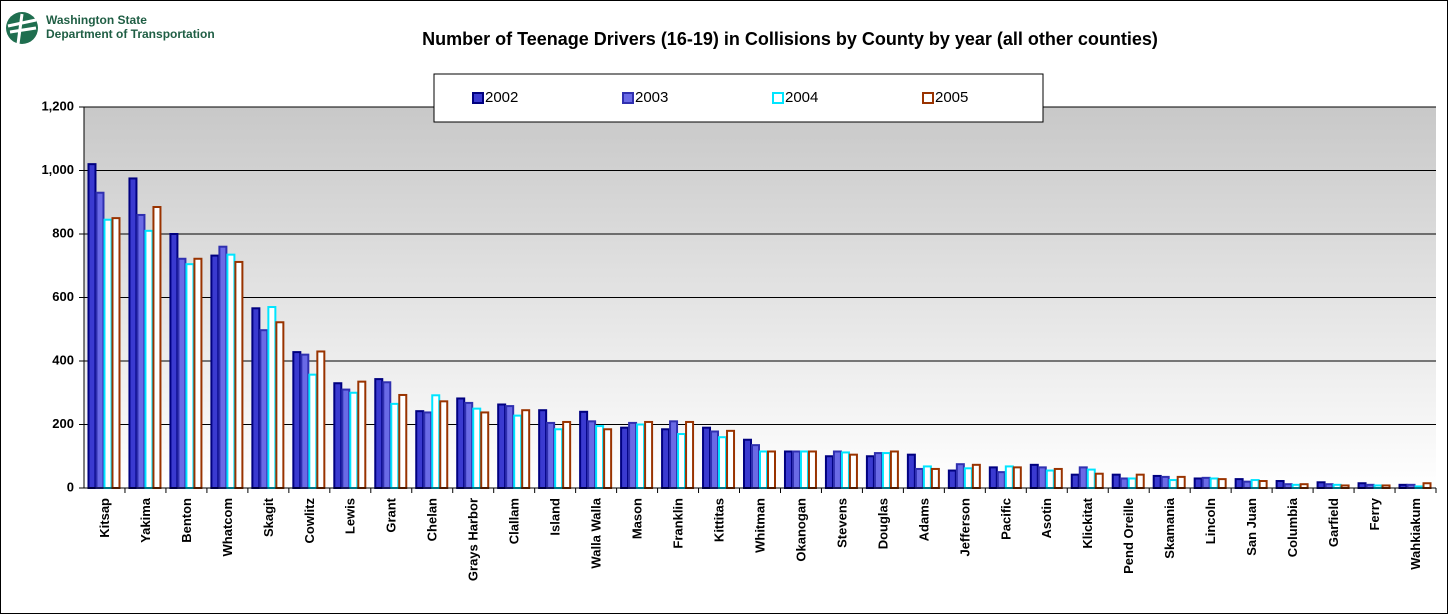 Image resolution: width=1449 pixels, height=615 pixels. Describe the element at coordinates (1169, 527) in the screenshot. I see `x-tick-label: Skamania` at that location.